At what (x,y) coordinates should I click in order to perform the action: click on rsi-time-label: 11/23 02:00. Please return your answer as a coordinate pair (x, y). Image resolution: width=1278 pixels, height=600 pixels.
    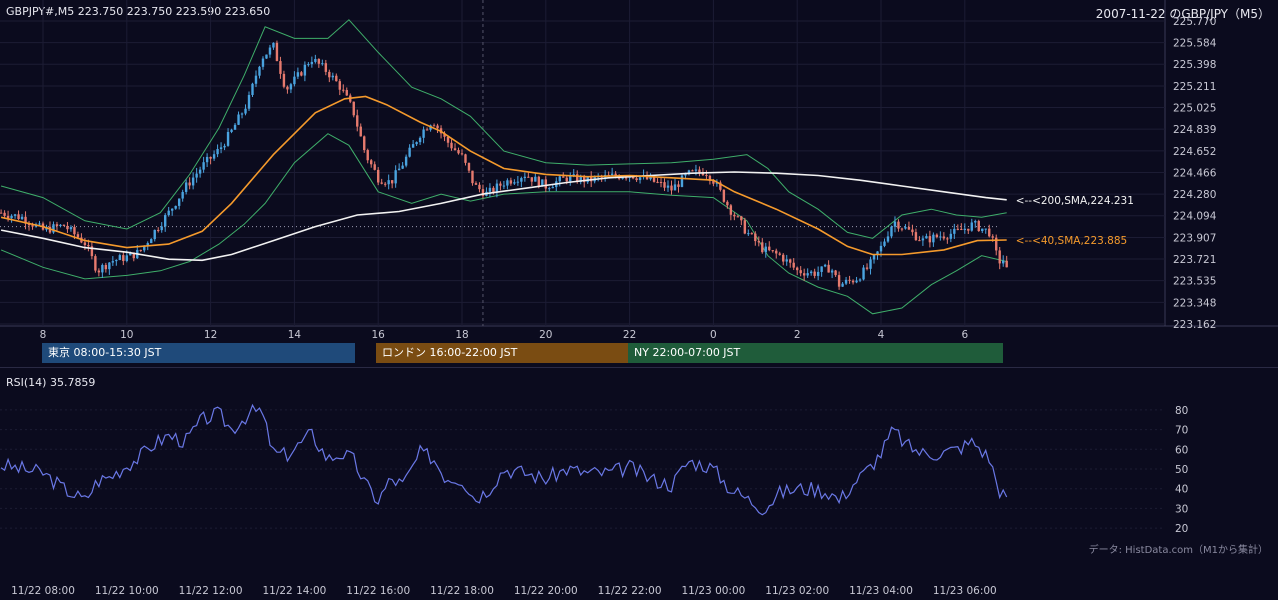
    Looking at the image, I should click on (797, 591).